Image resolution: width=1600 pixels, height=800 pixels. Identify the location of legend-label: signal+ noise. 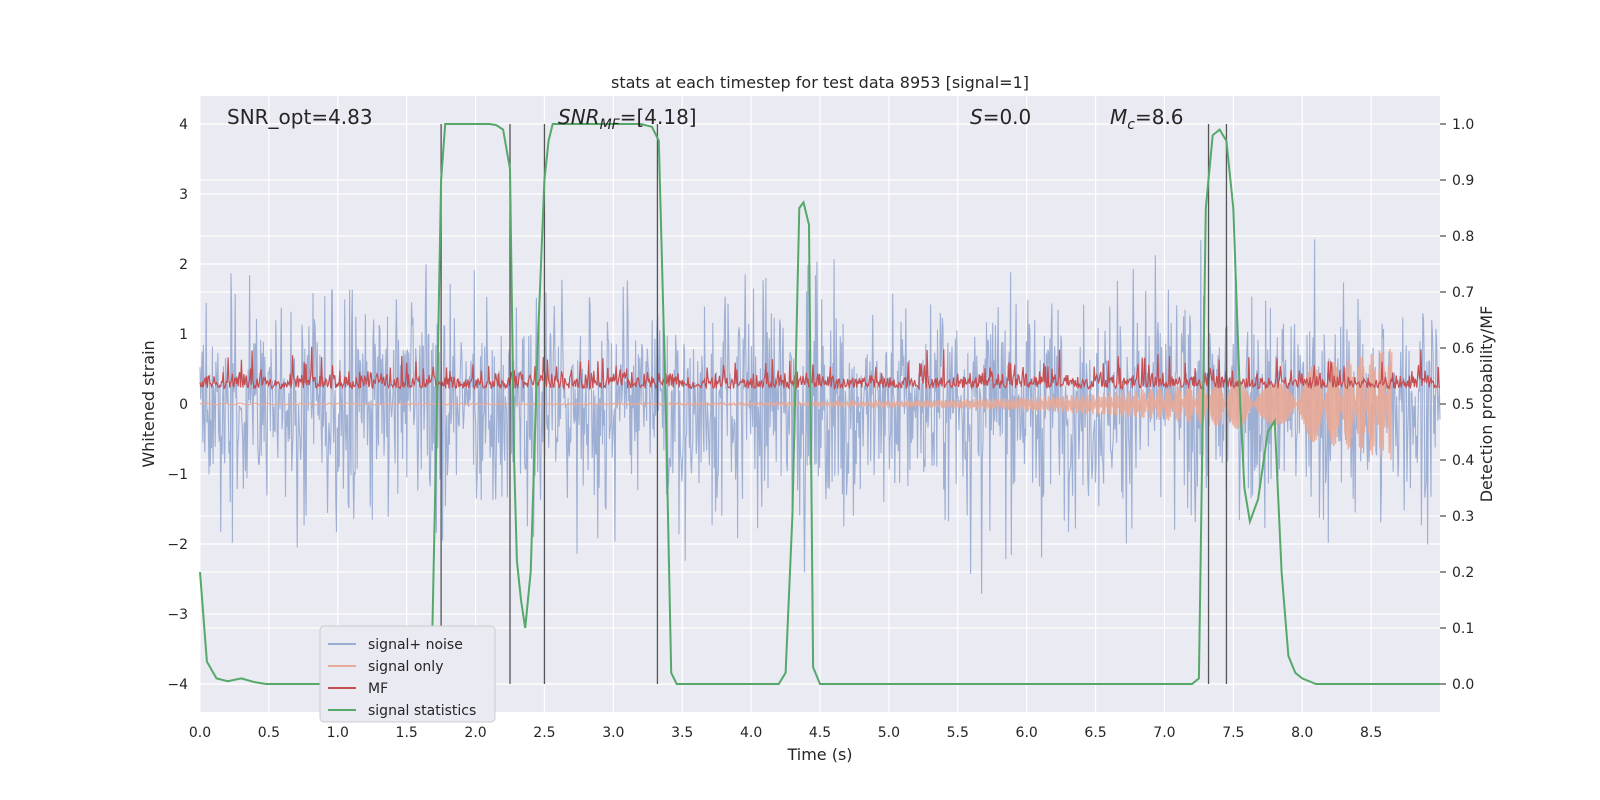
(415, 645).